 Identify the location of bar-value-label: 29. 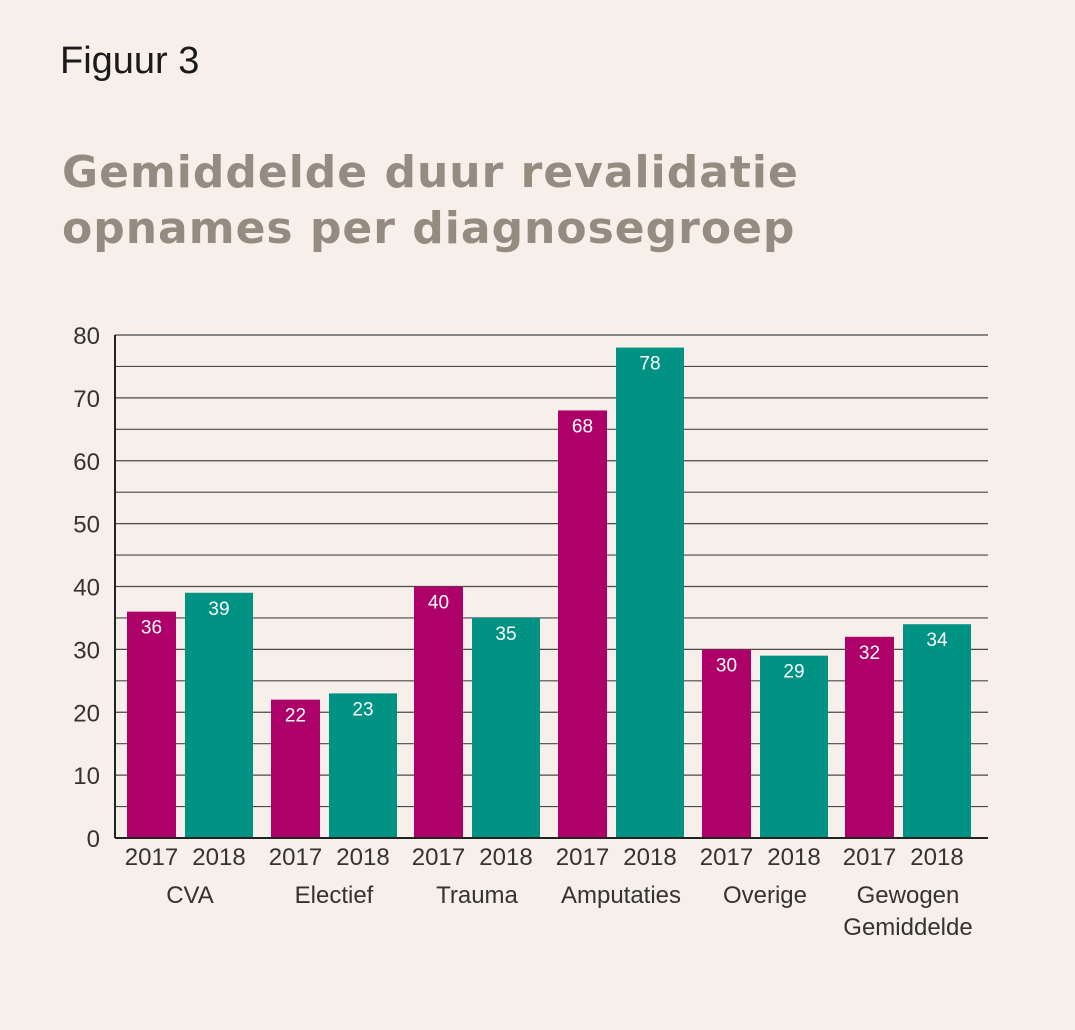
(793, 672).